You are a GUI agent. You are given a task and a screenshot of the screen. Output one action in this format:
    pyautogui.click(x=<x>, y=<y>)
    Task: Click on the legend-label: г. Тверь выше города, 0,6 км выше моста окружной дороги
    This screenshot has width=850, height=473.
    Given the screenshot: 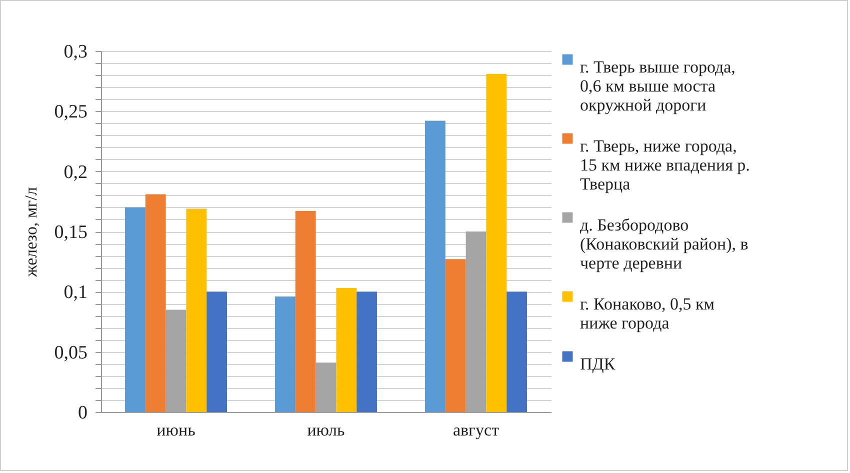 What is the action you would take?
    pyautogui.click(x=658, y=86)
    